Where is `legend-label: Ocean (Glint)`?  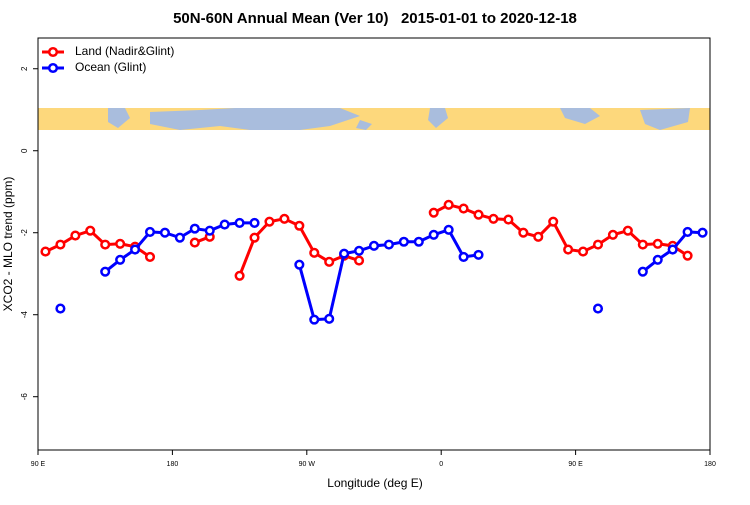 legend-label: Ocean (Glint) is located at coordinates (110, 67).